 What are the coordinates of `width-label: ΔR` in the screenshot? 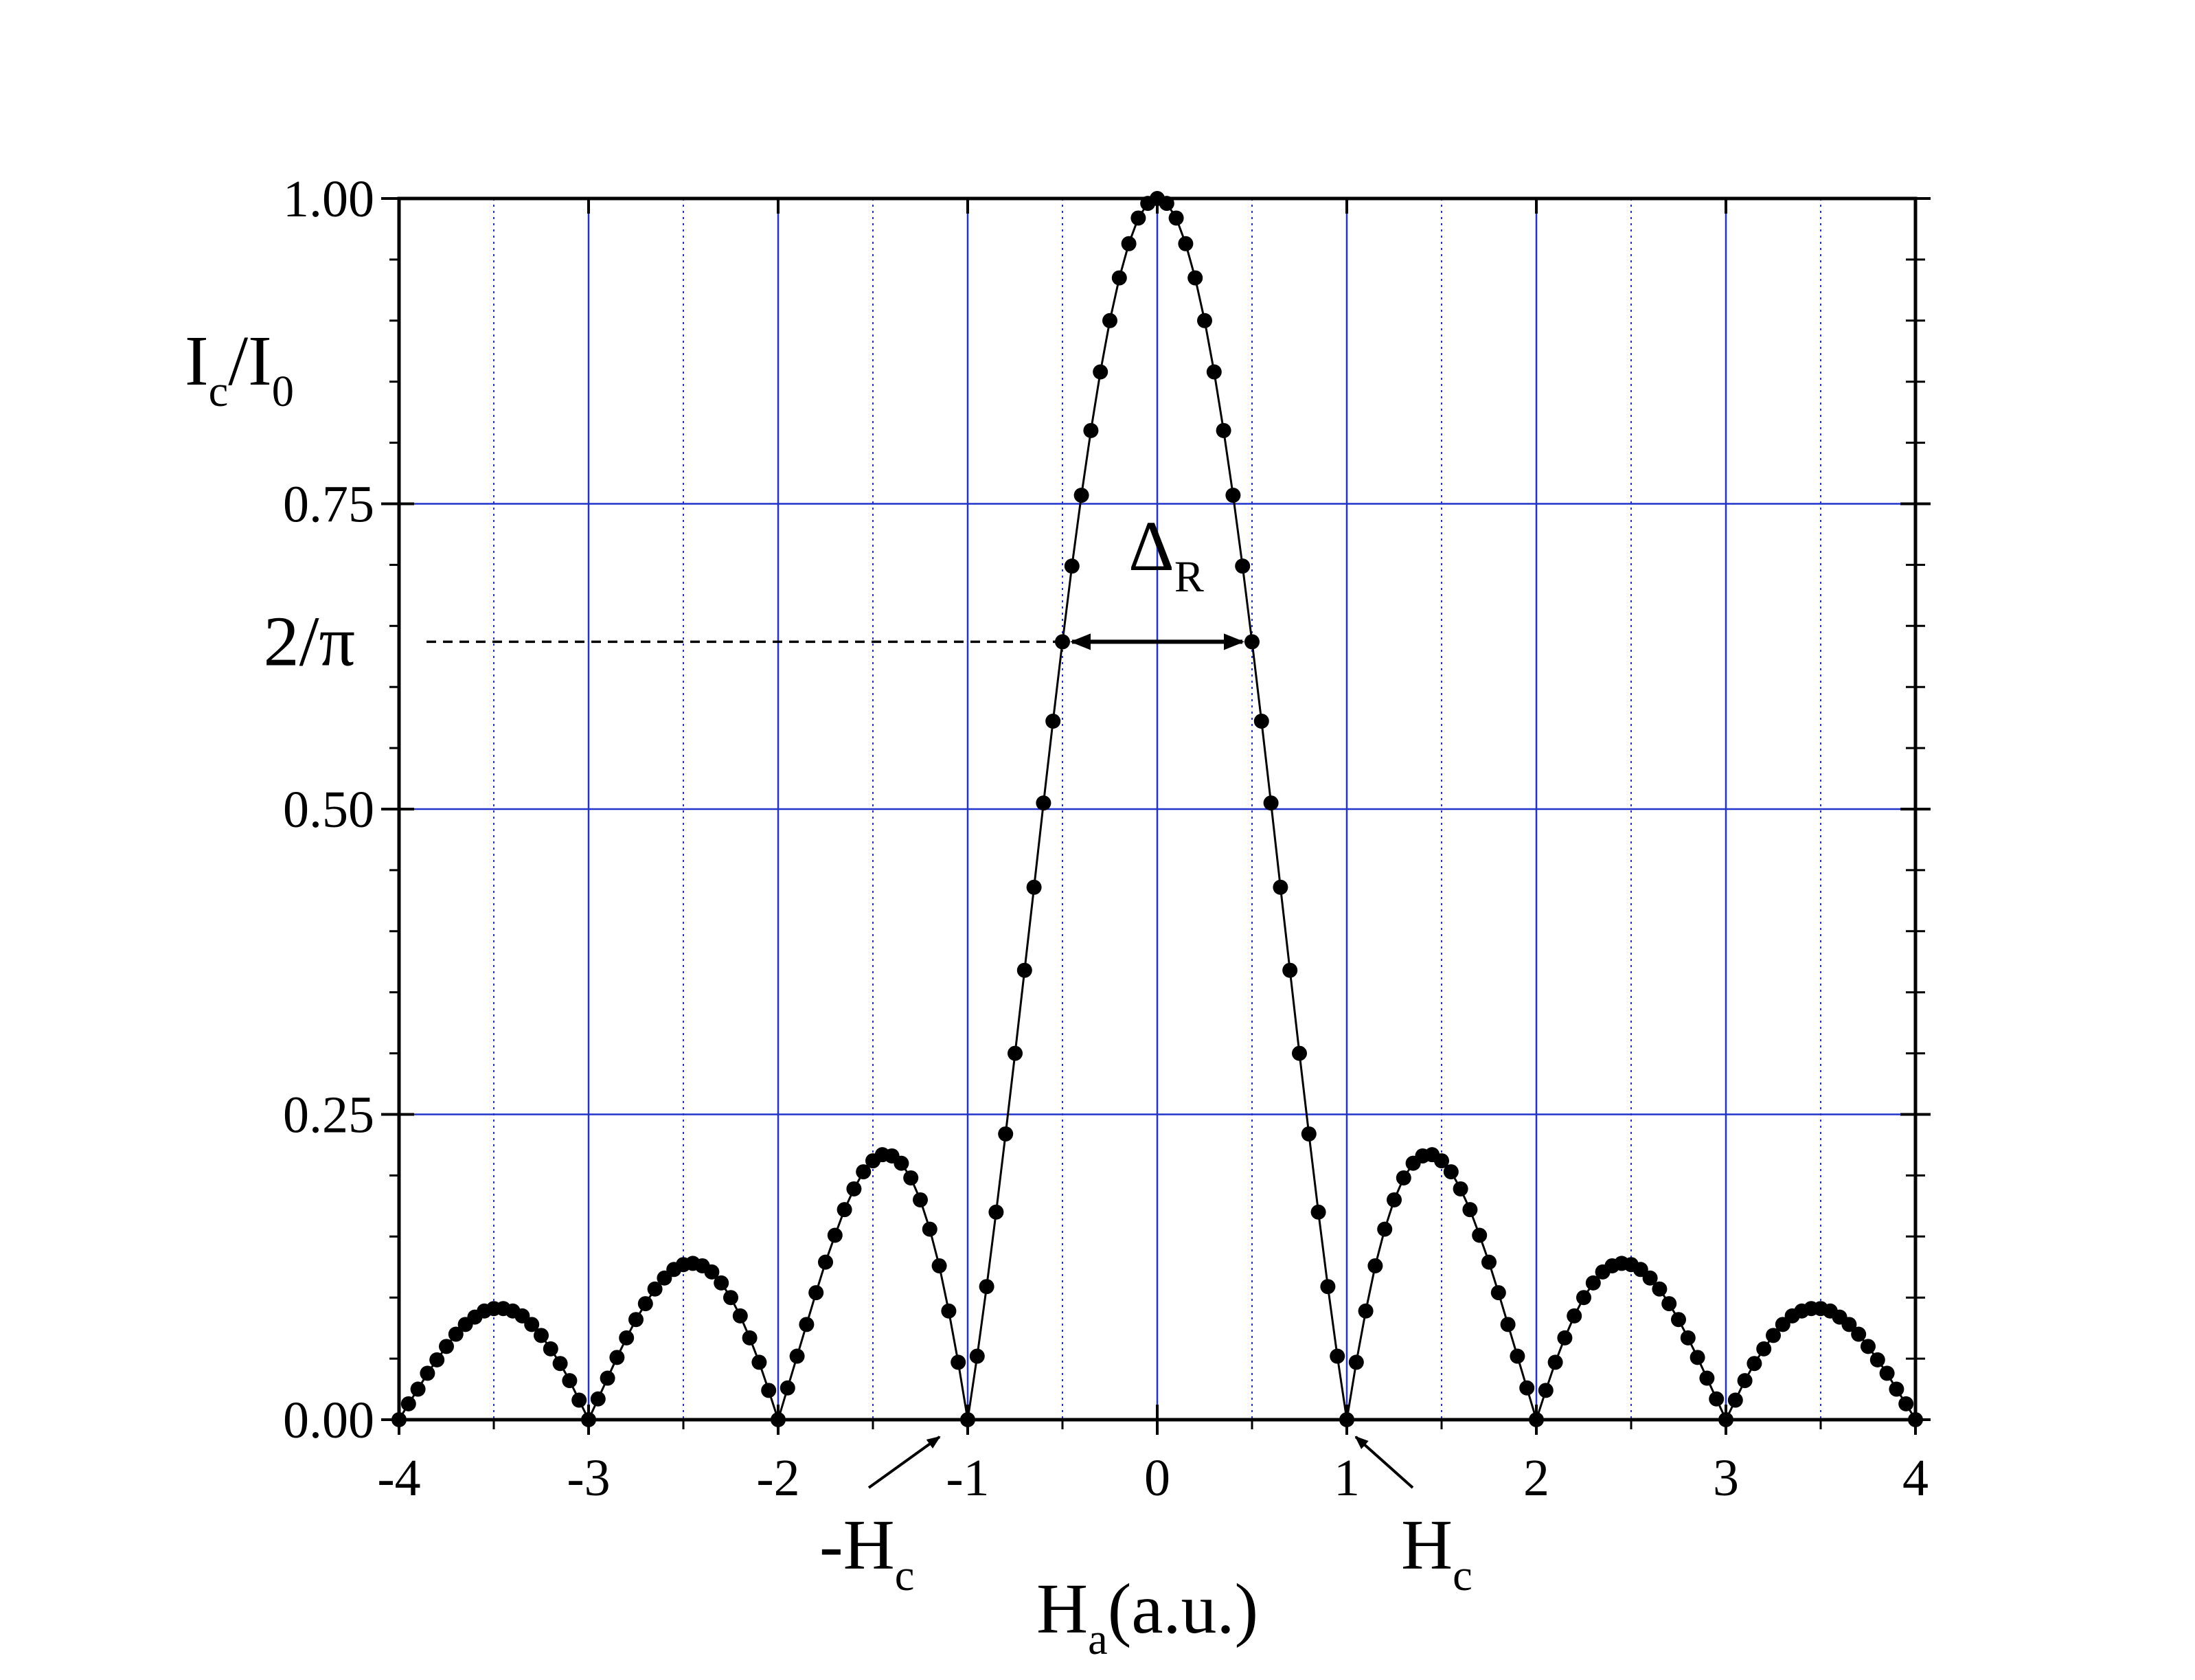 It's located at (1166, 554).